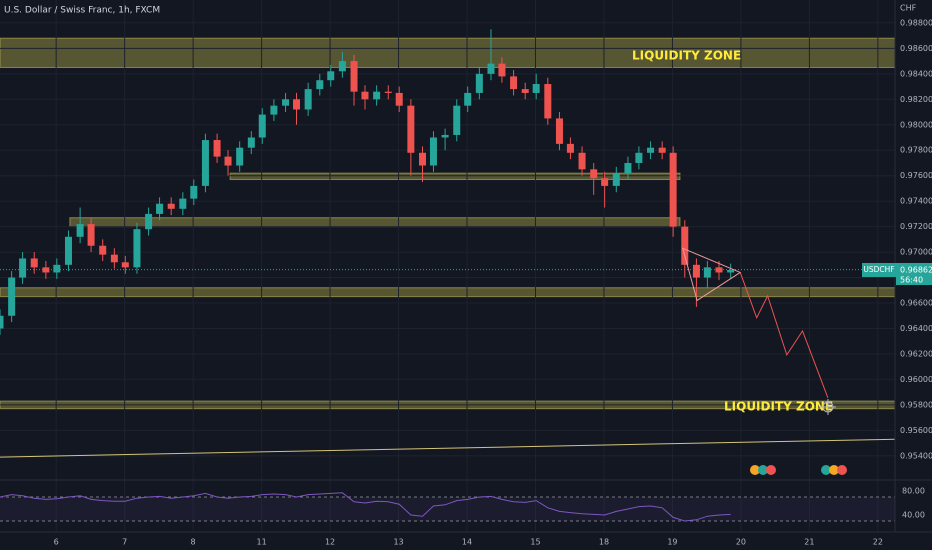 The image size is (932, 550). I want to click on x-tick-label: 22, so click(878, 542).